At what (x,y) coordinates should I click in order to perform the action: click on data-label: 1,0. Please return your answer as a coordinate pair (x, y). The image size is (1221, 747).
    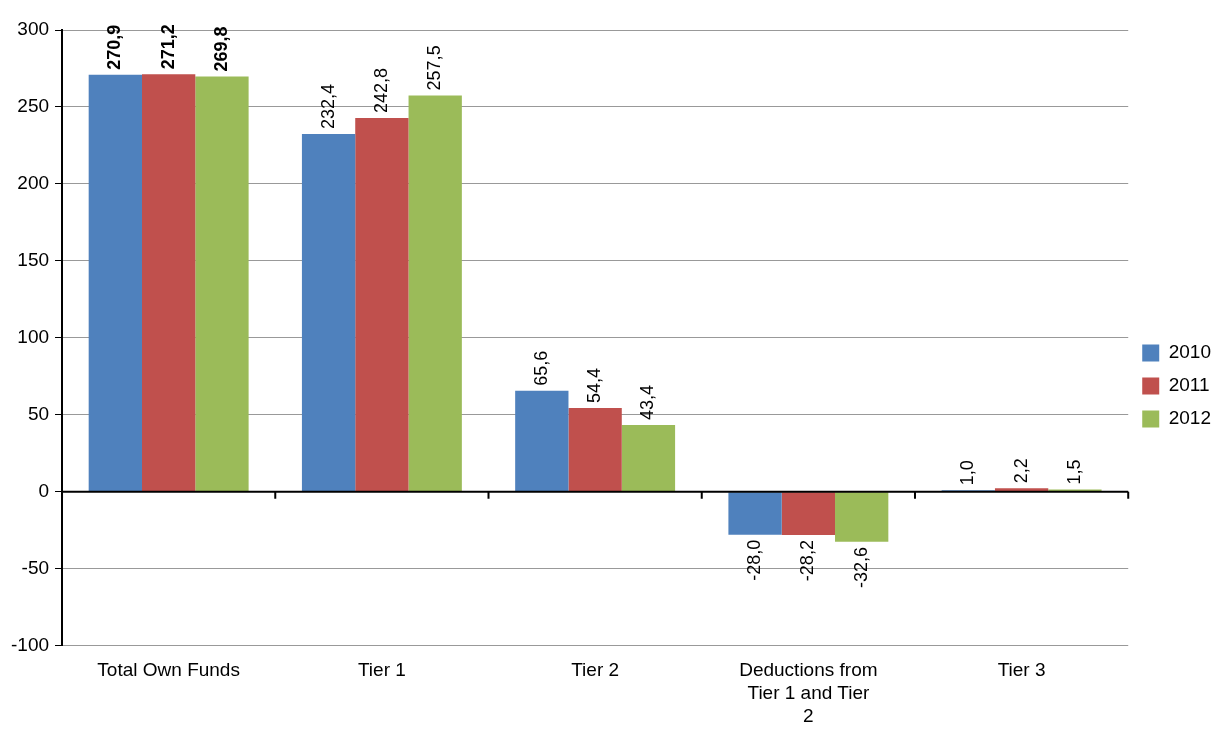
    Looking at the image, I should click on (967, 473).